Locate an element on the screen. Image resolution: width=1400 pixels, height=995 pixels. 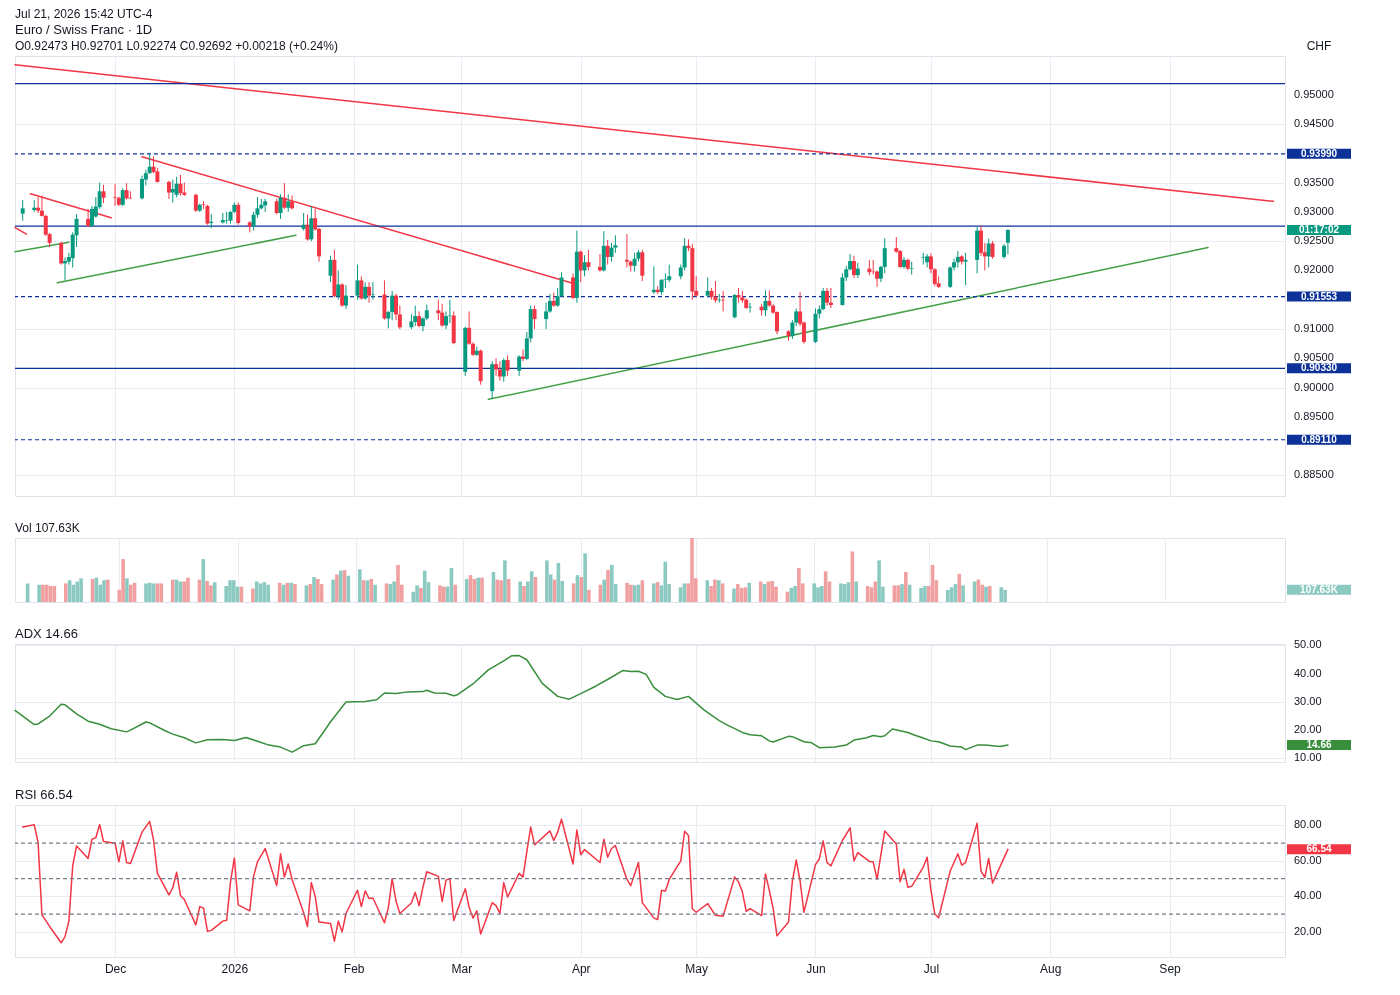
y-tick-label: 0.93000 is located at coordinates (1314, 210).